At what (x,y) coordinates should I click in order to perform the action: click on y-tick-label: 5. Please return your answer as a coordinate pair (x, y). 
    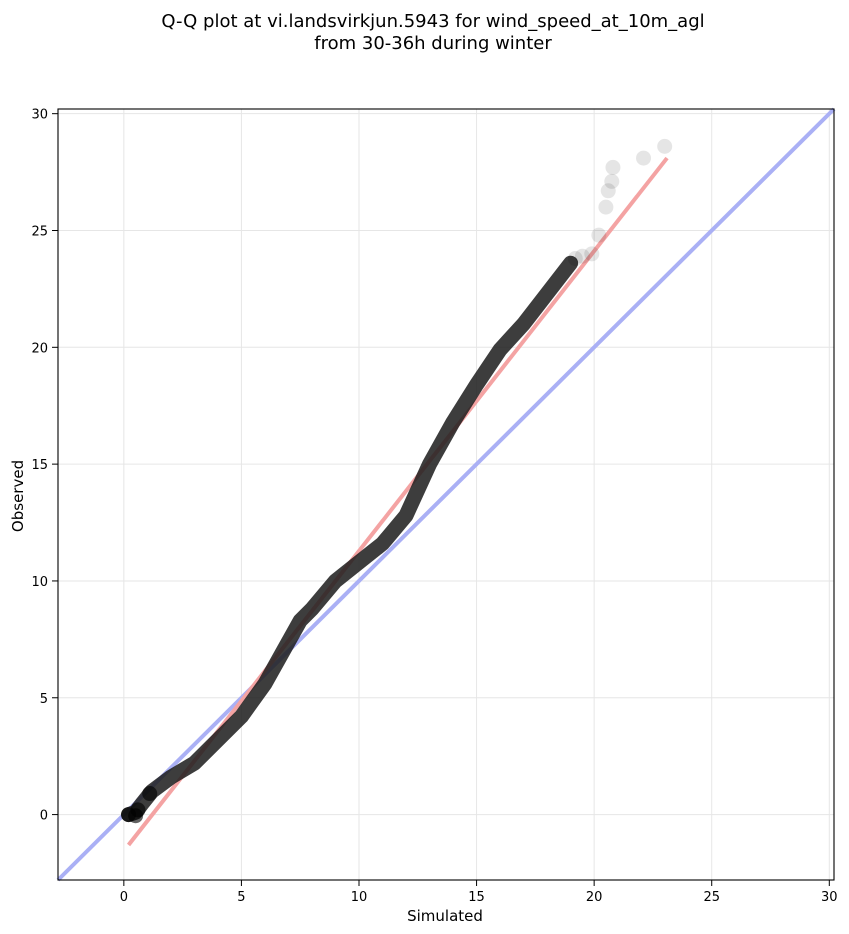
    Looking at the image, I should click on (44, 699).